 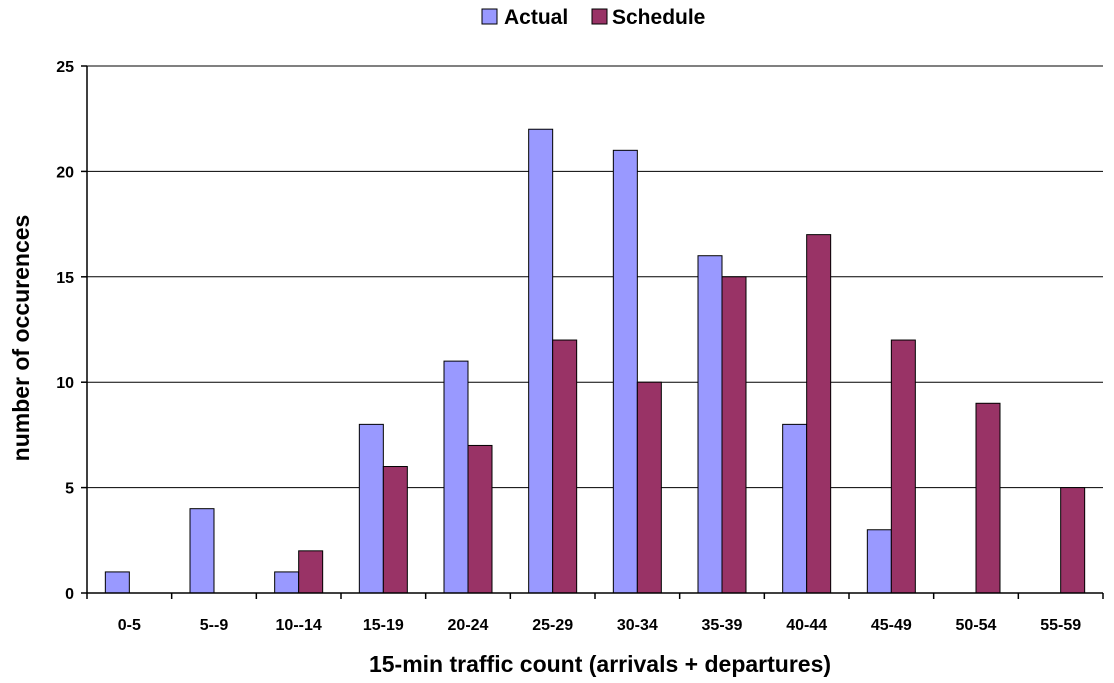 I want to click on x-tick-label: 35-39, so click(x=722, y=625).